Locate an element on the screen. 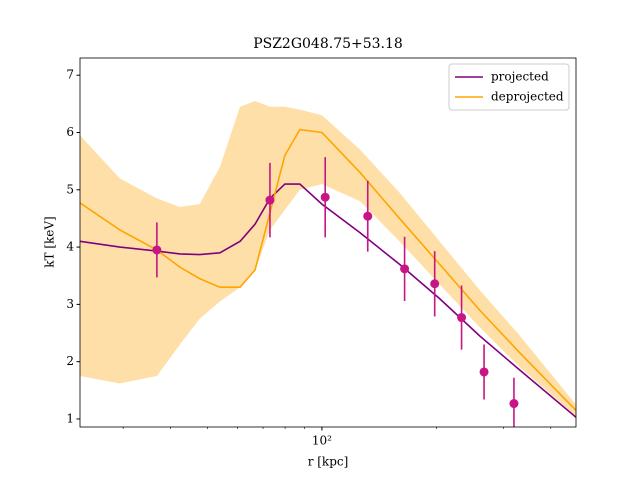  chart-title: PSZ2G048.75+53.18 is located at coordinates (328, 44).